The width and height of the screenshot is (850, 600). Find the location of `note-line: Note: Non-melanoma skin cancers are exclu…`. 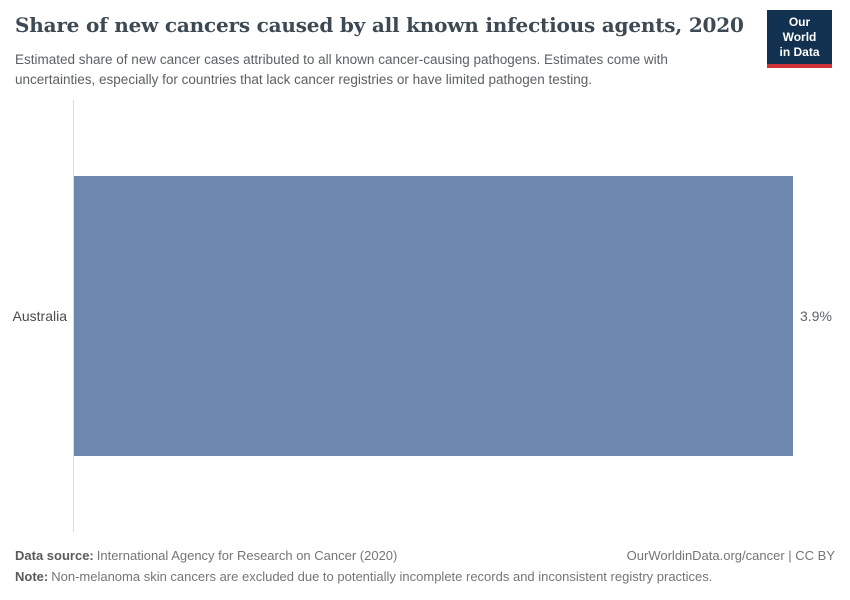

note-line: Note: Non-melanoma skin cancers are exclu… is located at coordinates (363, 576).